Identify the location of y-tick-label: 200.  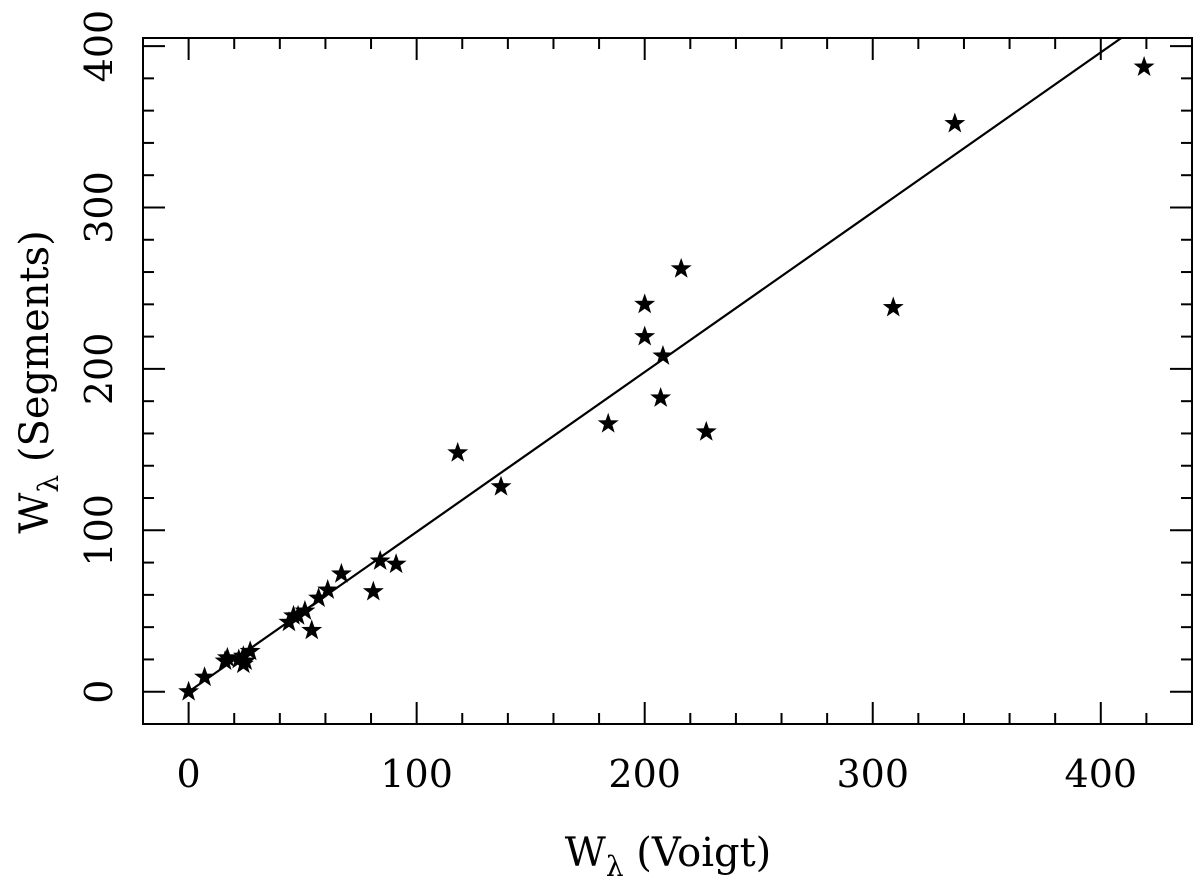
(99, 369).